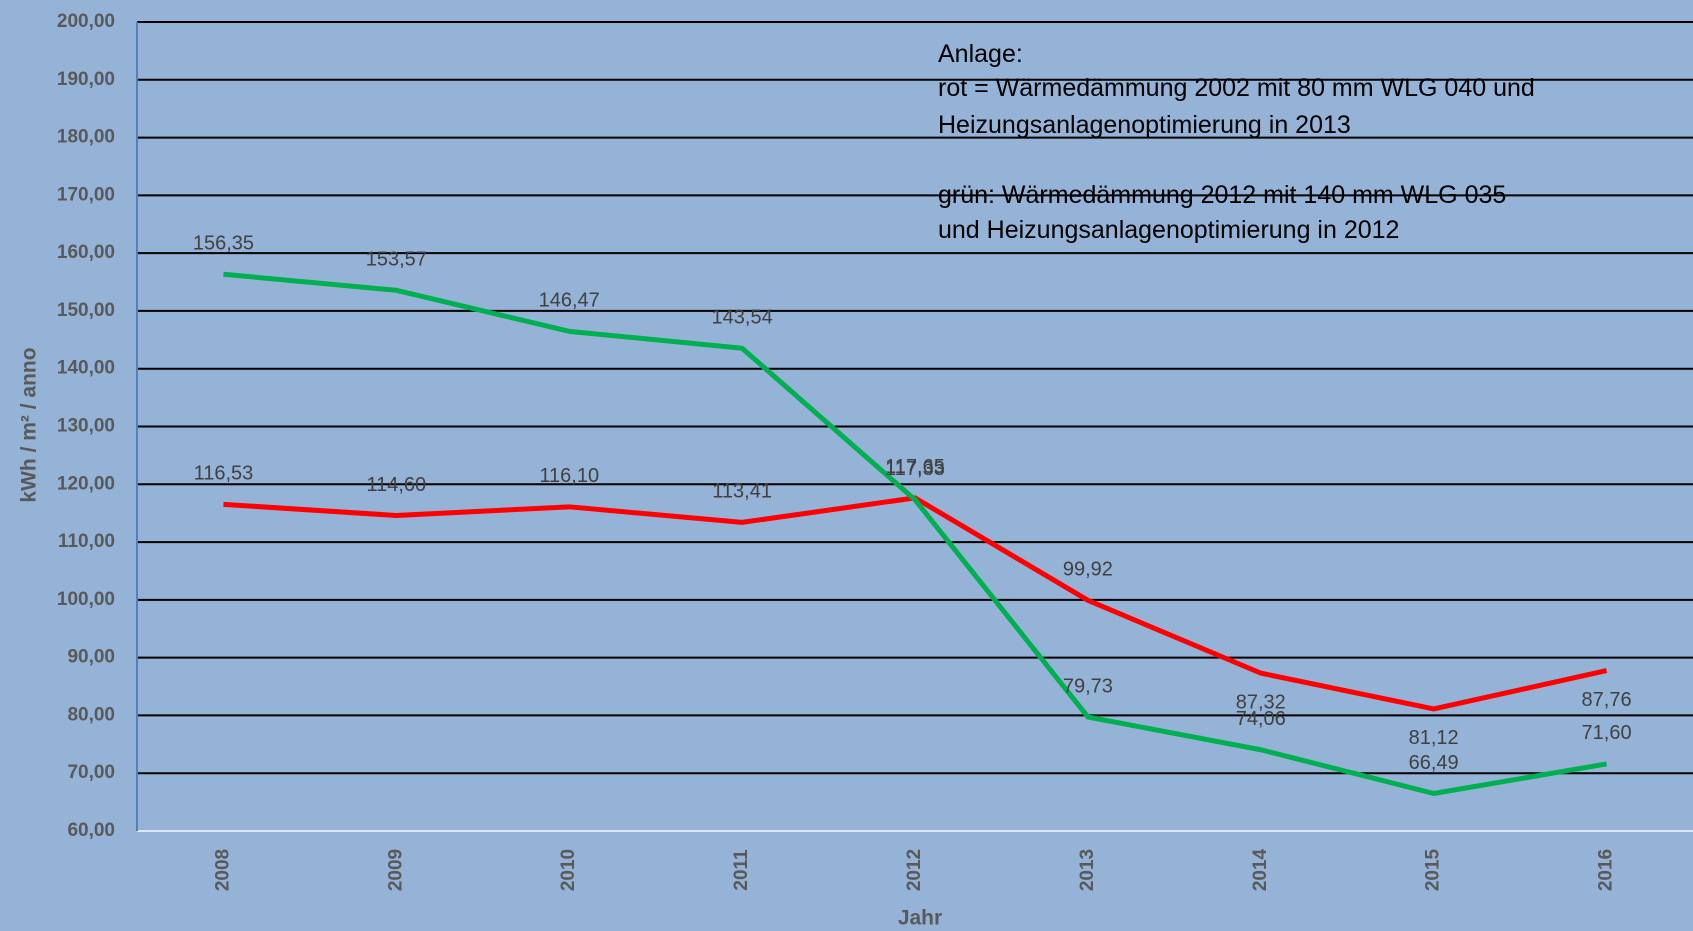  What do you see at coordinates (86, 194) in the screenshot?
I see `y-tick-label: 170,00` at bounding box center [86, 194].